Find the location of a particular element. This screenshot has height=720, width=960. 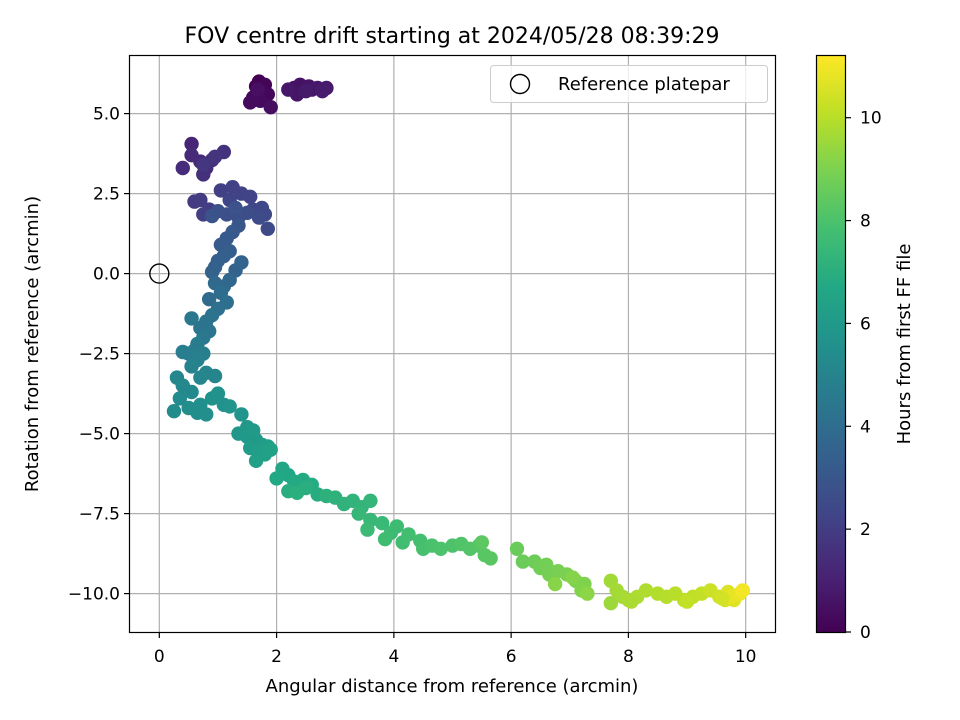

x-tick-label: 6 is located at coordinates (511, 657).